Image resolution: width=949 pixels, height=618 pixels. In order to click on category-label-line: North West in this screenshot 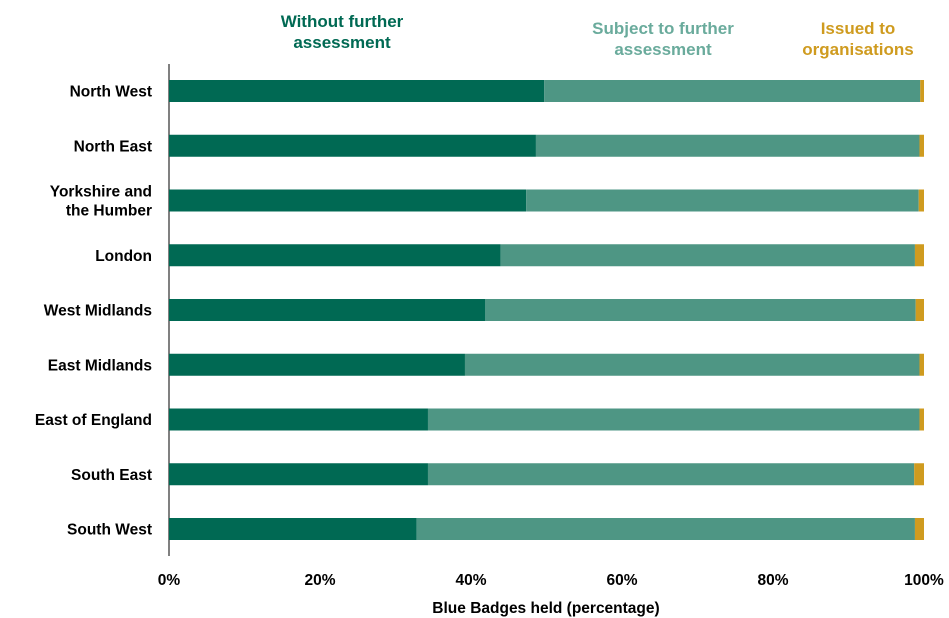, I will do `click(111, 92)`.